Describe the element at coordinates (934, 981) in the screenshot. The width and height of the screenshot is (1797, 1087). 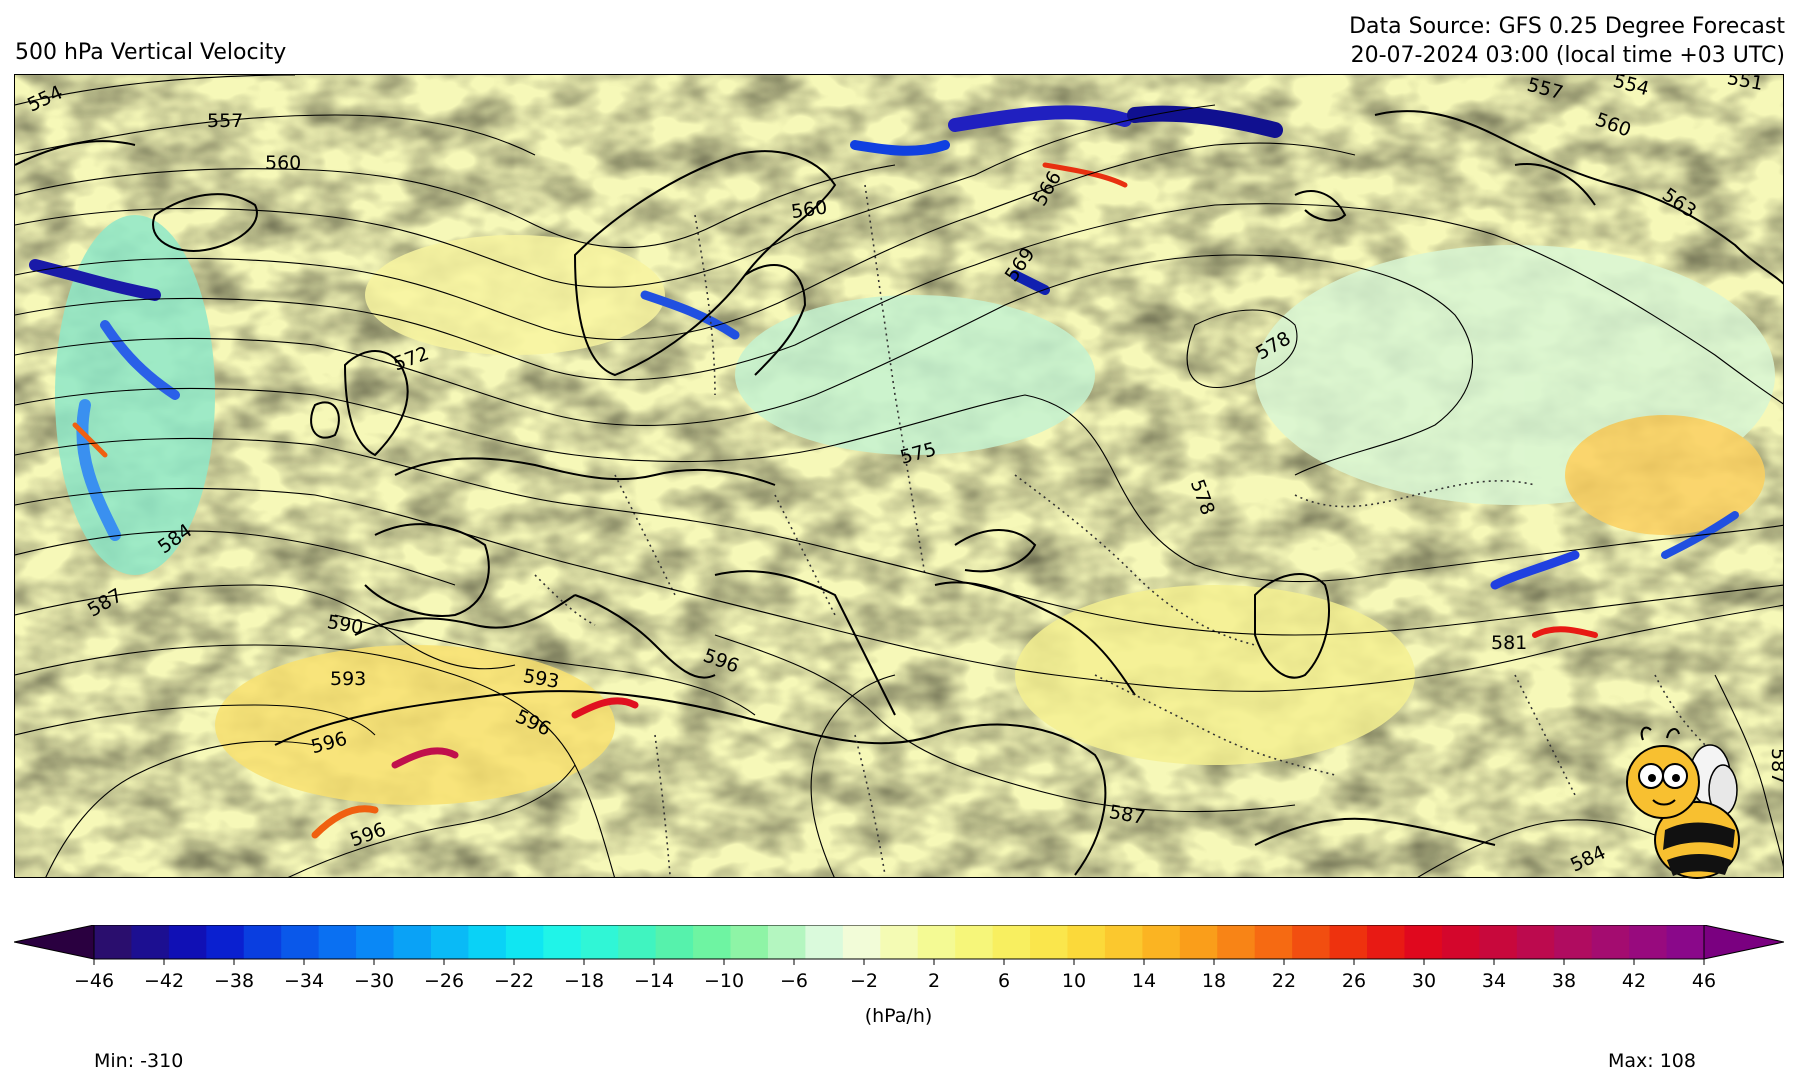
I see `colorbar-tick-label: 2` at that location.